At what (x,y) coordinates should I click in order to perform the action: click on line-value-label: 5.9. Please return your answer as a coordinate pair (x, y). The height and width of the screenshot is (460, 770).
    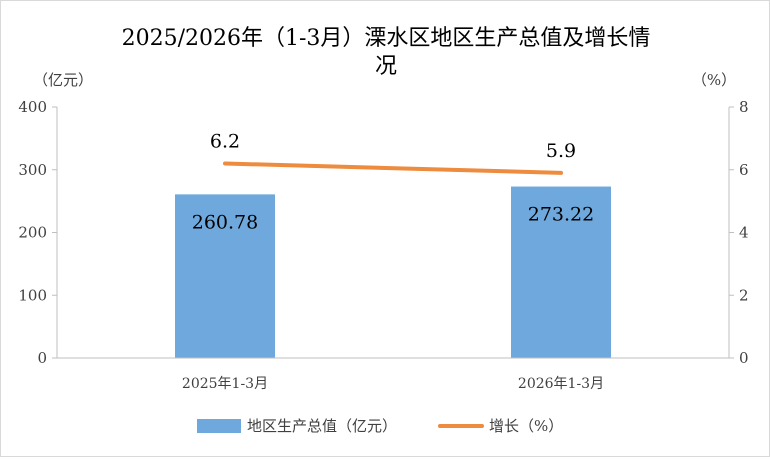
    Looking at the image, I should click on (561, 151).